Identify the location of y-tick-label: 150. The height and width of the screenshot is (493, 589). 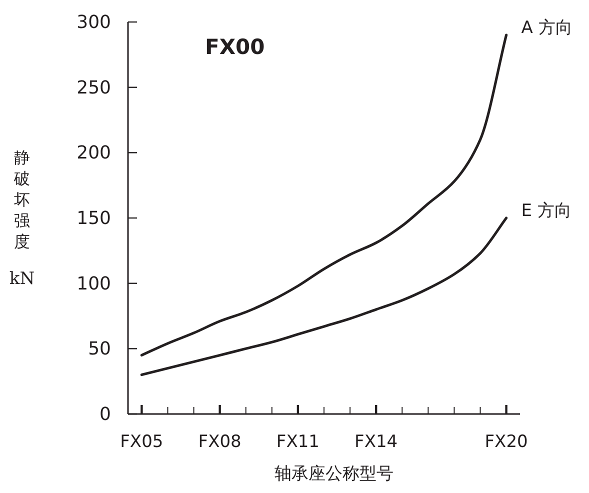
(93, 218).